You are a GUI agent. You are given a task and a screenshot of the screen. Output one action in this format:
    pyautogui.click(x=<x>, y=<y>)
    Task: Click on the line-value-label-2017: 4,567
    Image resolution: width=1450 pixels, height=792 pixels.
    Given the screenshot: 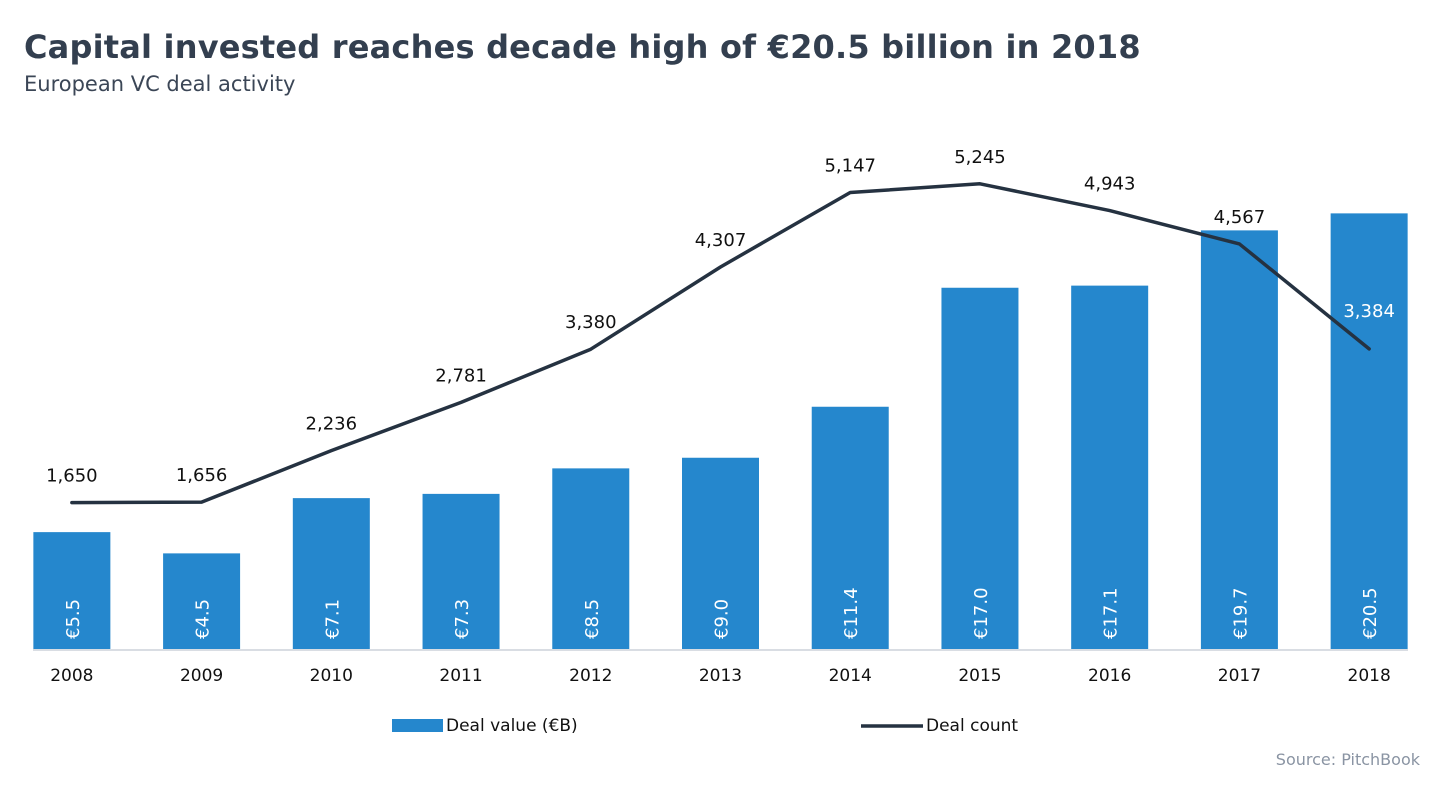 What is the action you would take?
    pyautogui.click(x=1240, y=217)
    